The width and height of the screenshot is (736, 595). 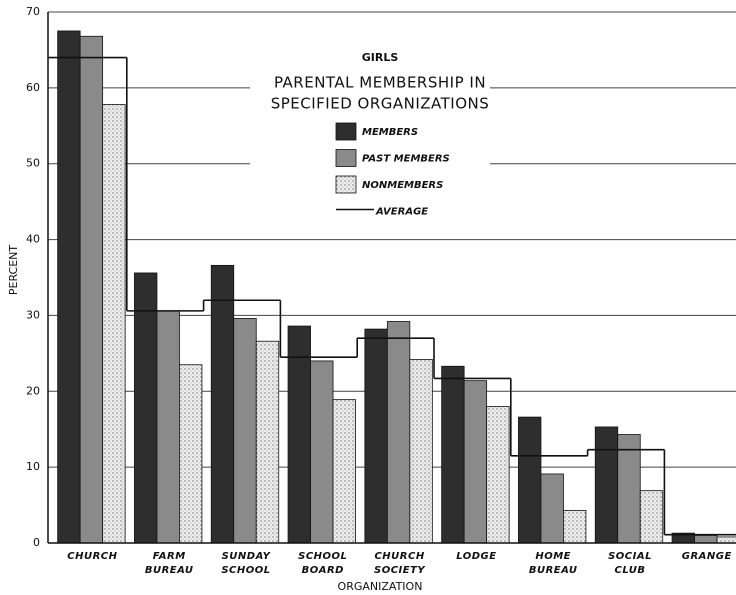 What do you see at coordinates (402, 185) in the screenshot?
I see `legend-label: NONMEMBERS` at bounding box center [402, 185].